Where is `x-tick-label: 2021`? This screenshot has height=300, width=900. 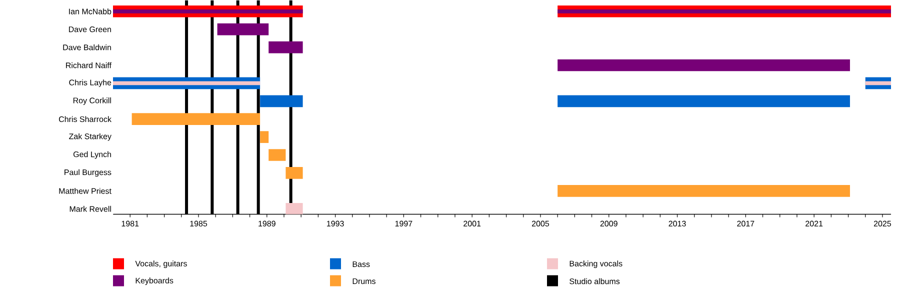 x-tick-label: 2021 is located at coordinates (814, 223).